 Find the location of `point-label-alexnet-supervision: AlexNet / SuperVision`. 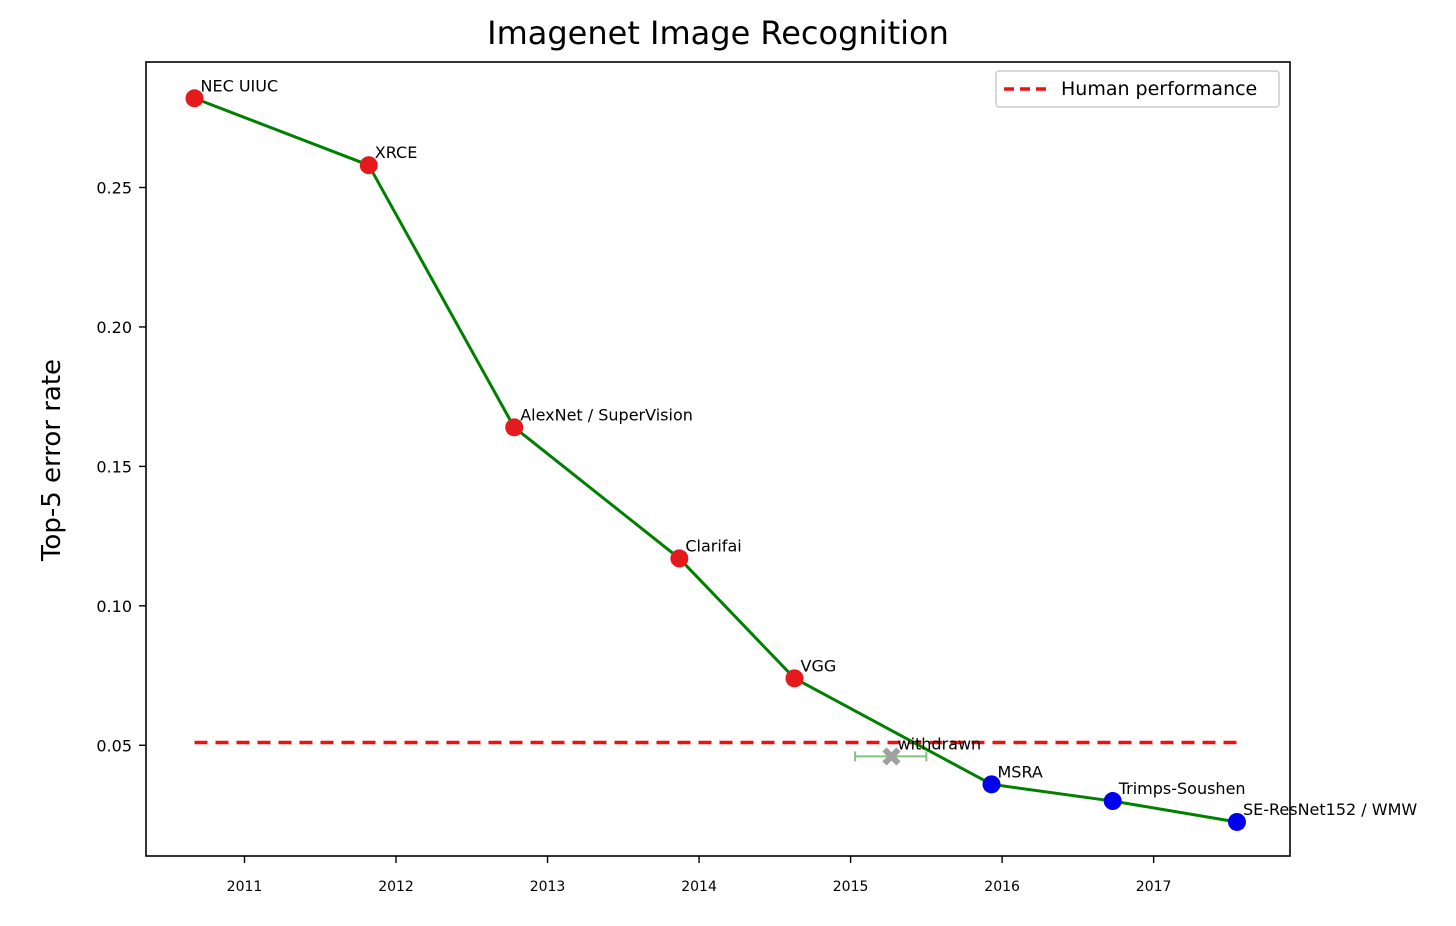

point-label-alexnet-supervision: AlexNet / SuperVision is located at coordinates (606, 414).